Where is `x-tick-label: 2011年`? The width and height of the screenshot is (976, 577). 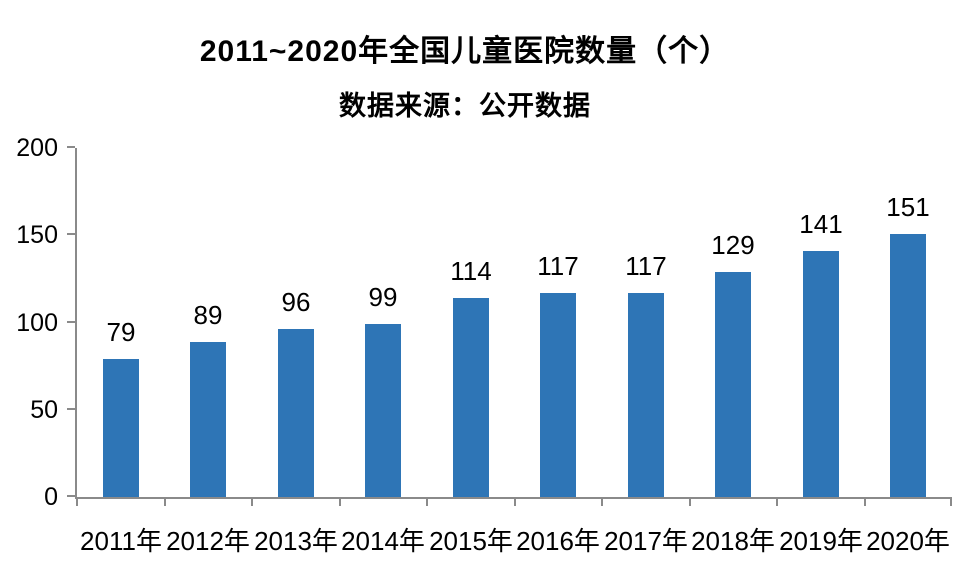 x-tick-label: 2011年 is located at coordinates (121, 541).